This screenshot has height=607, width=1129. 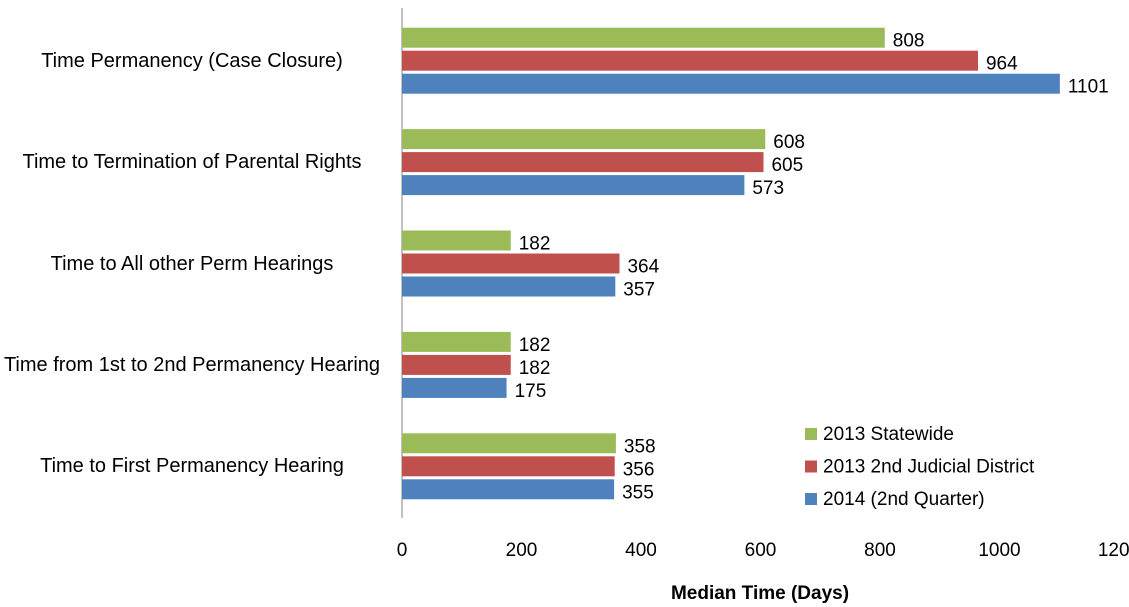 I want to click on value-label: 358, so click(x=640, y=446).